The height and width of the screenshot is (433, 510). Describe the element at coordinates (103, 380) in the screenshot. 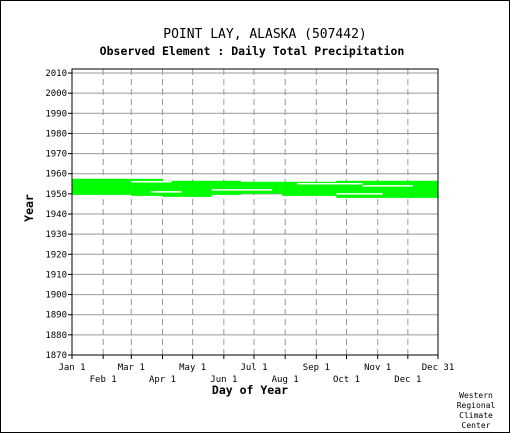

I see `x-tick-label-lower: Feb 1` at that location.